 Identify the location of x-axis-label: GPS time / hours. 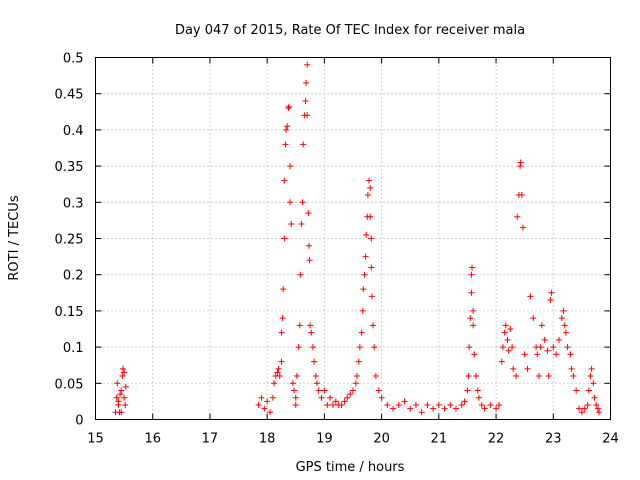
(350, 467).